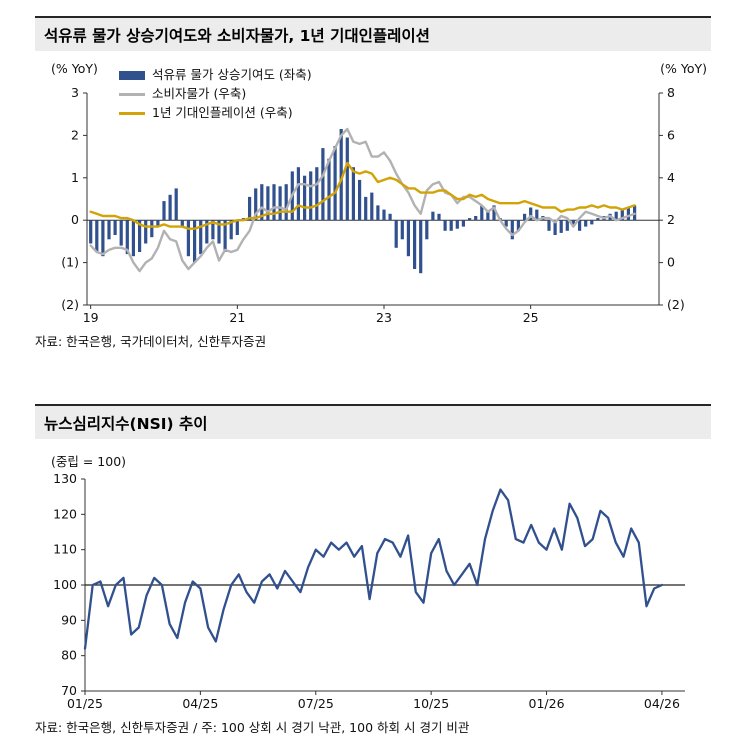  Describe the element at coordinates (373, 421) in the screenshot. I see `chart2-title-band: 뉴스심리지수(NSI) 추이` at that location.